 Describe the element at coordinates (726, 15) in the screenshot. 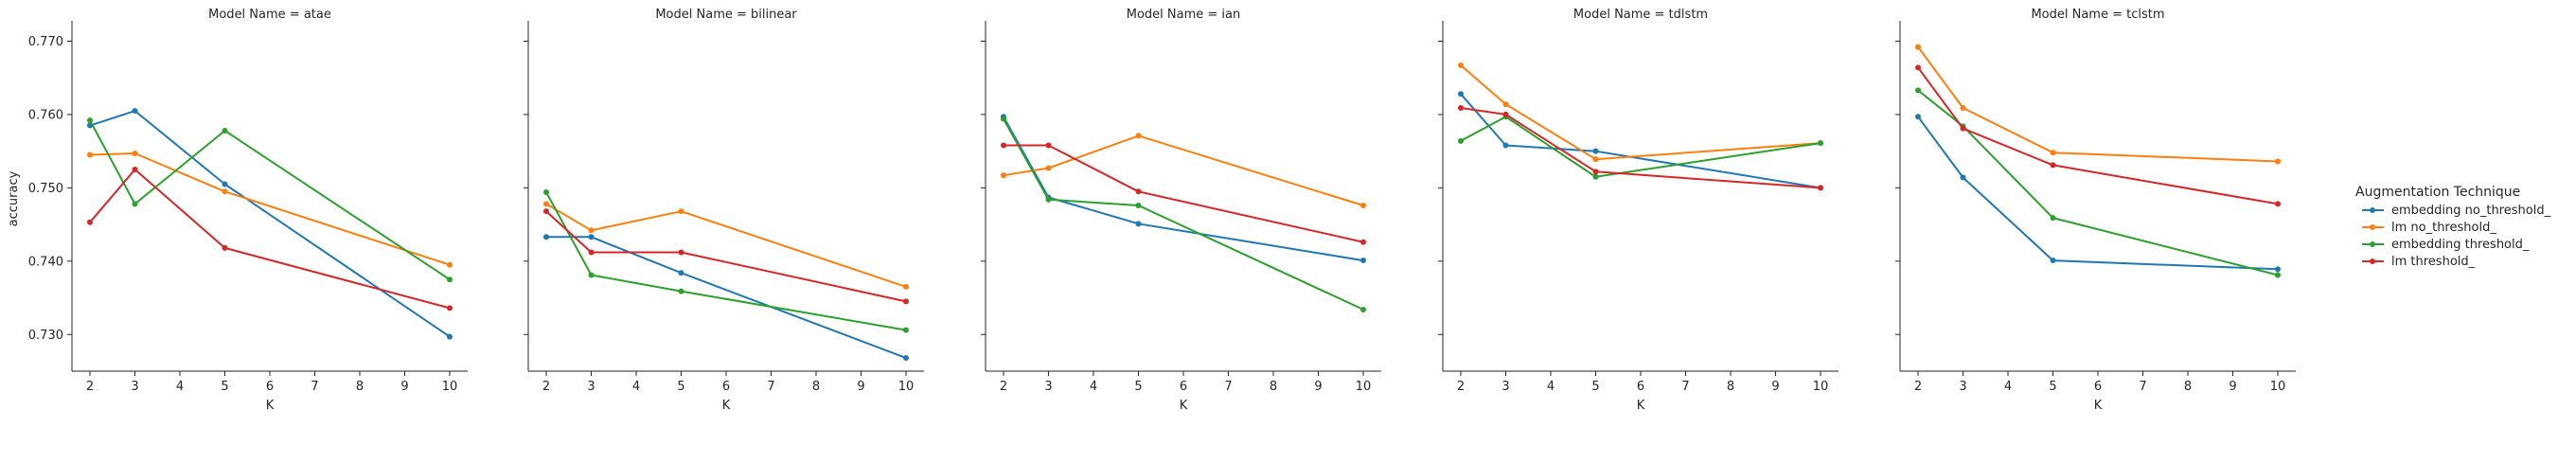

I see `panel-title: Model Name = bilinear` at that location.